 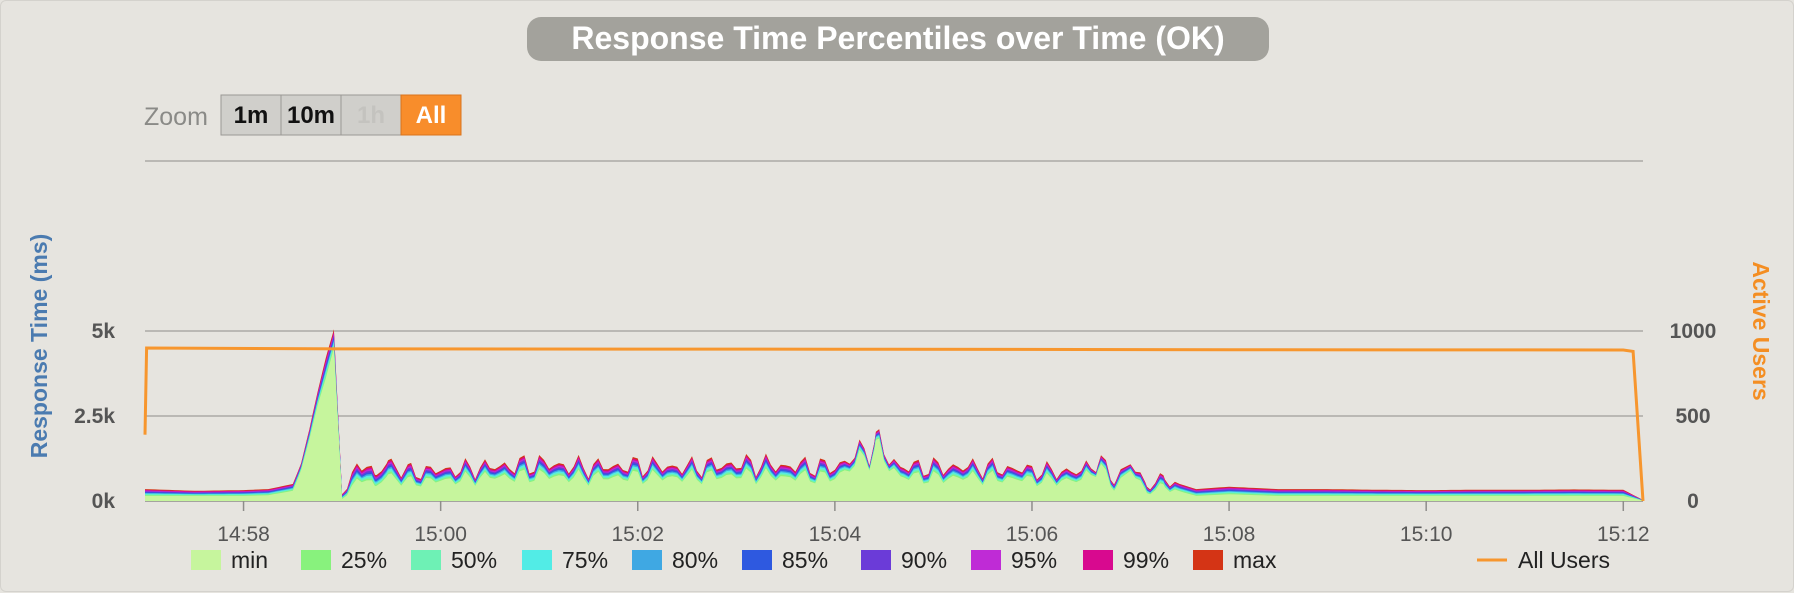 I want to click on legend-item-50pct: 50%, so click(x=454, y=560).